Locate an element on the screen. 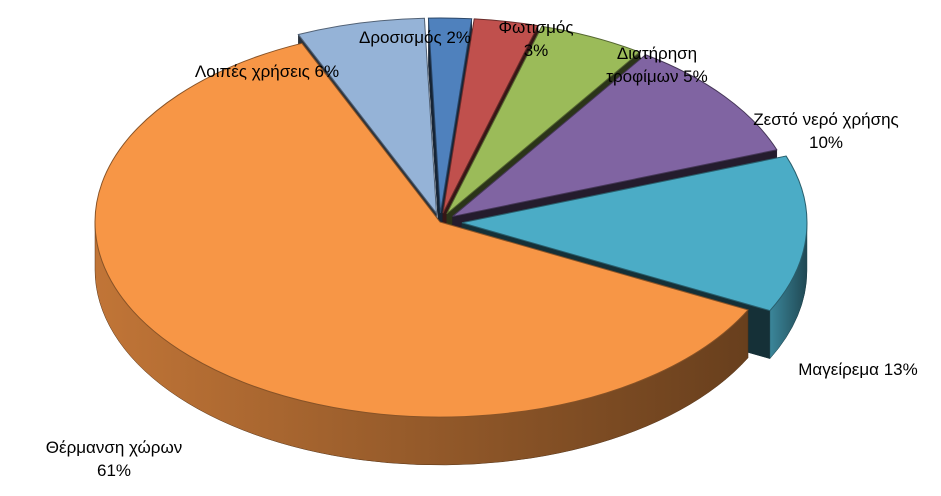 Image resolution: width=941 pixels, height=496 pixels. label-hot-water: Ζεστό νερό χρήσης 10% is located at coordinates (826, 131).